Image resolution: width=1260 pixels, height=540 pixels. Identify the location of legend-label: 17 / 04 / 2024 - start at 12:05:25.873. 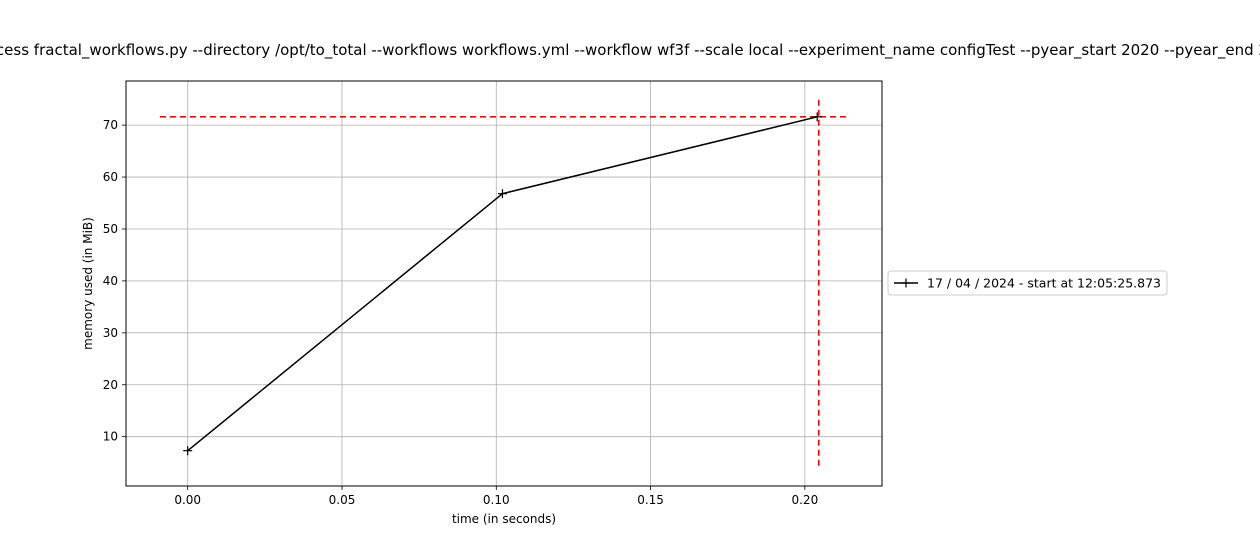
(1044, 283).